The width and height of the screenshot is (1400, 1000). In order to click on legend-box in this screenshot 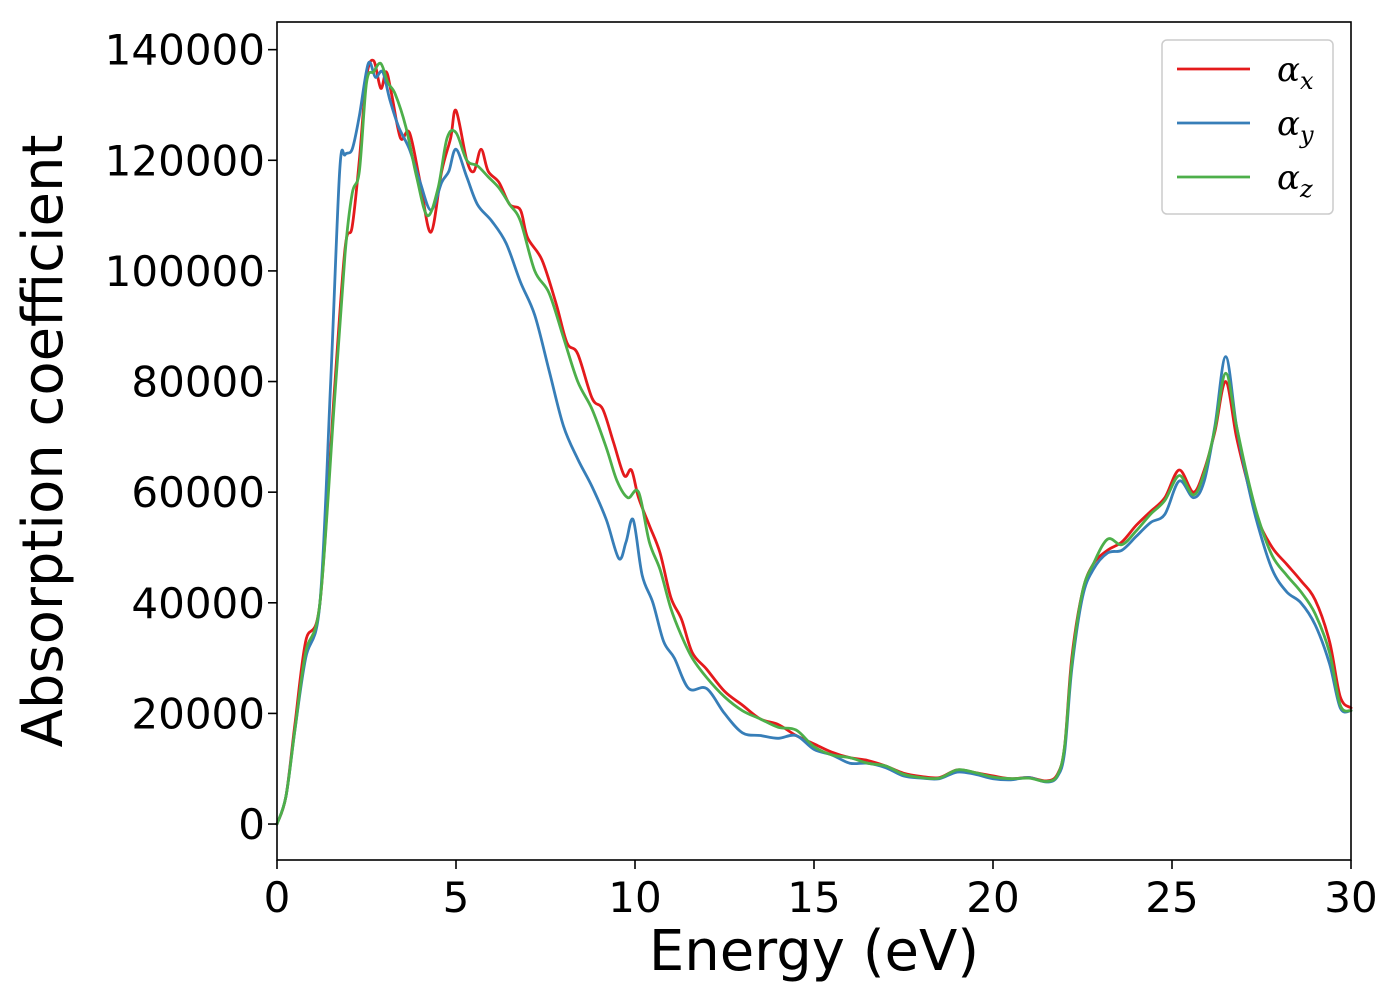, I will do `click(1247, 127)`.